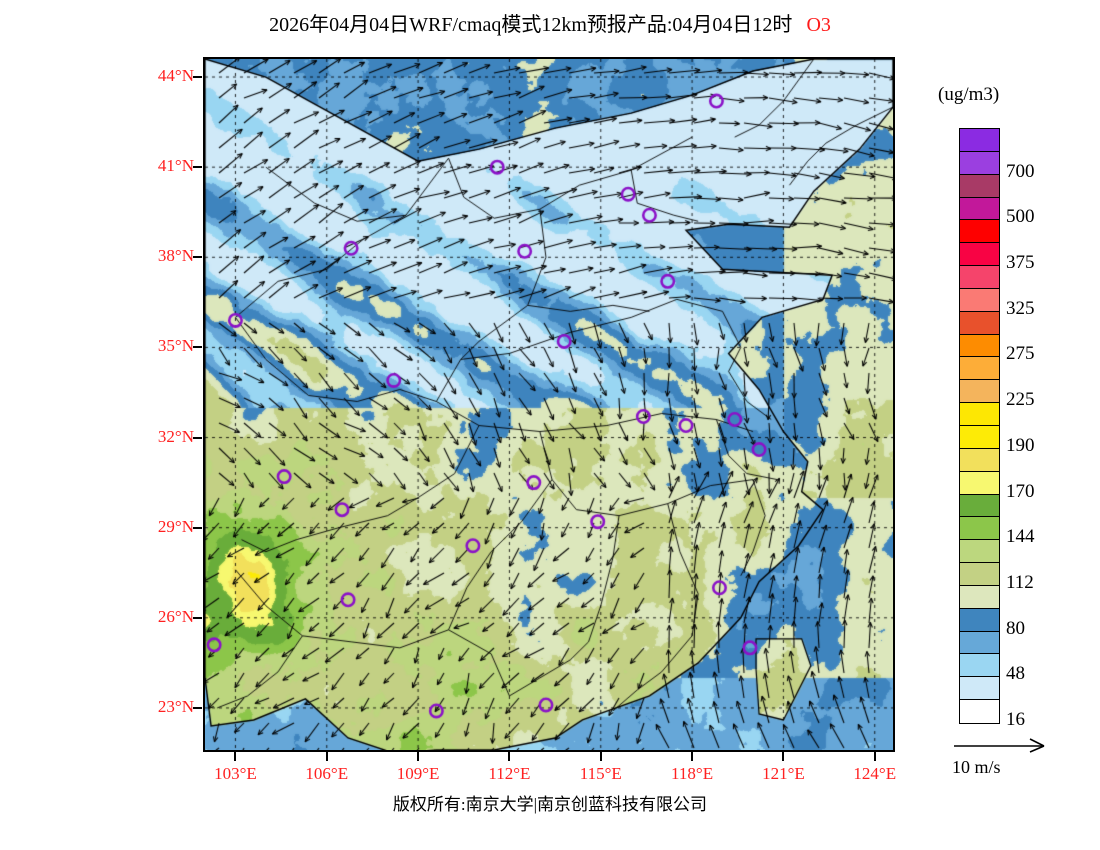  I want to click on colorbar-tick-label: 225, so click(1020, 400).